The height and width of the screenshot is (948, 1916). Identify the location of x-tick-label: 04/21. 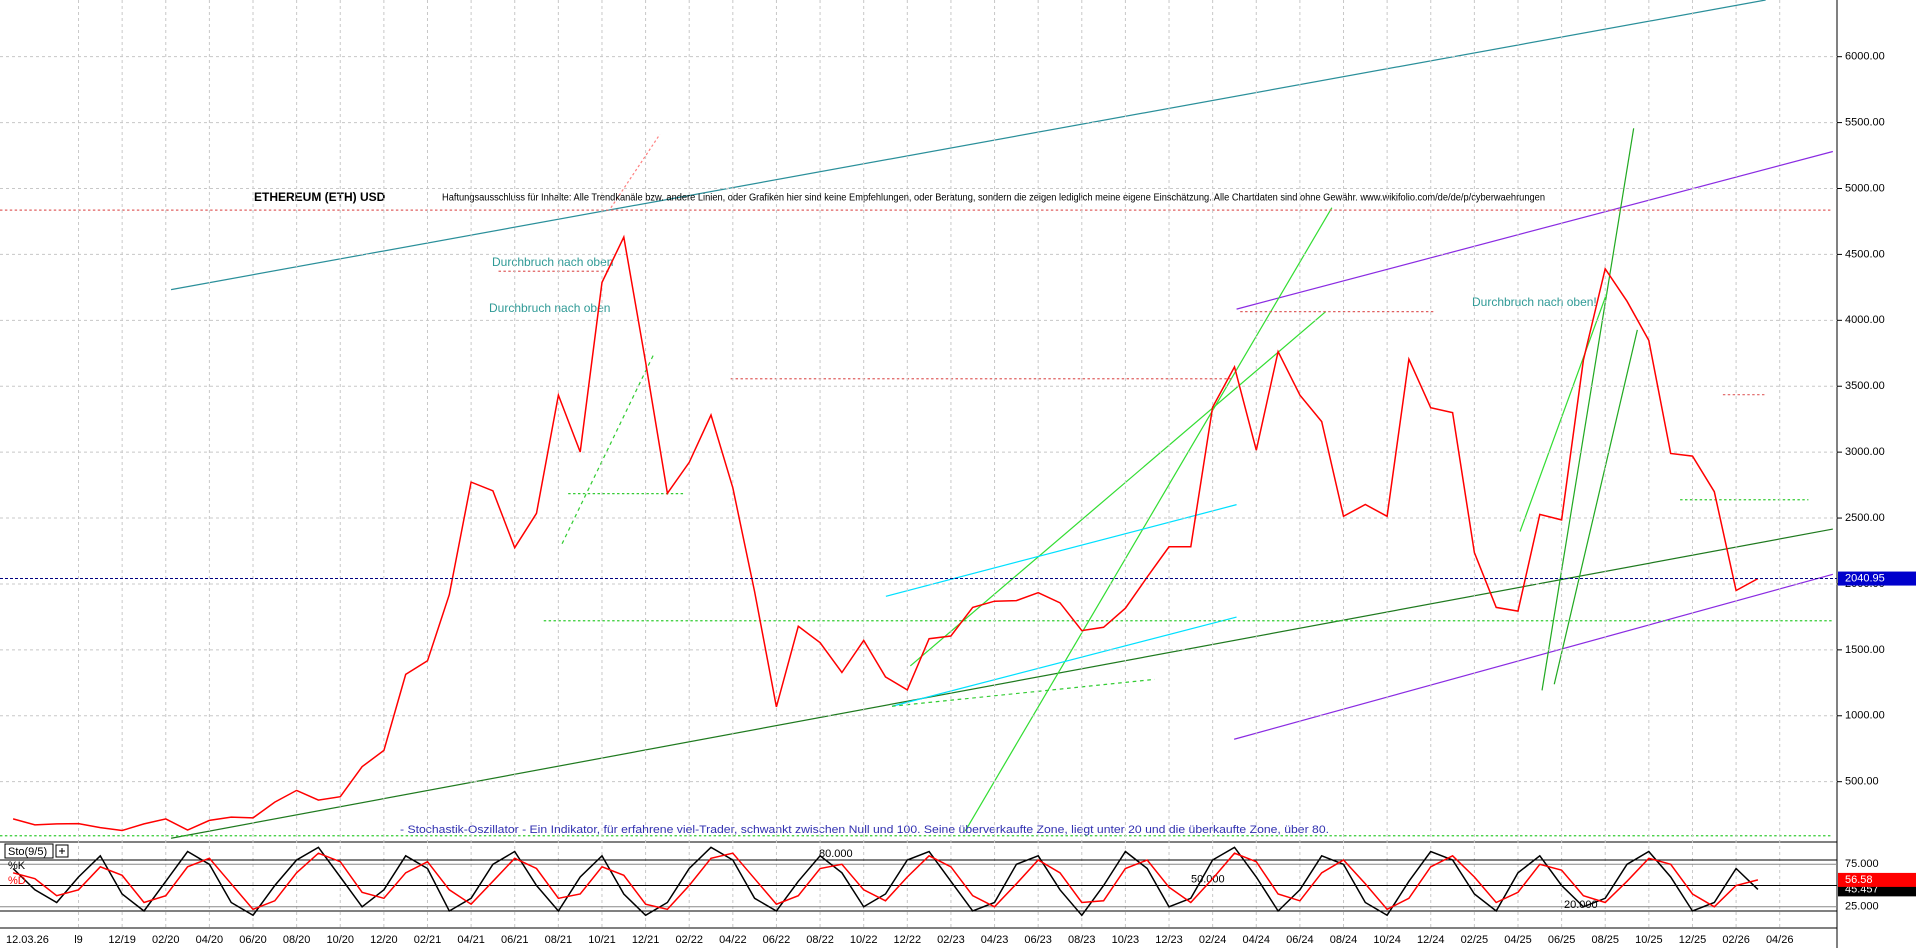
(471, 940).